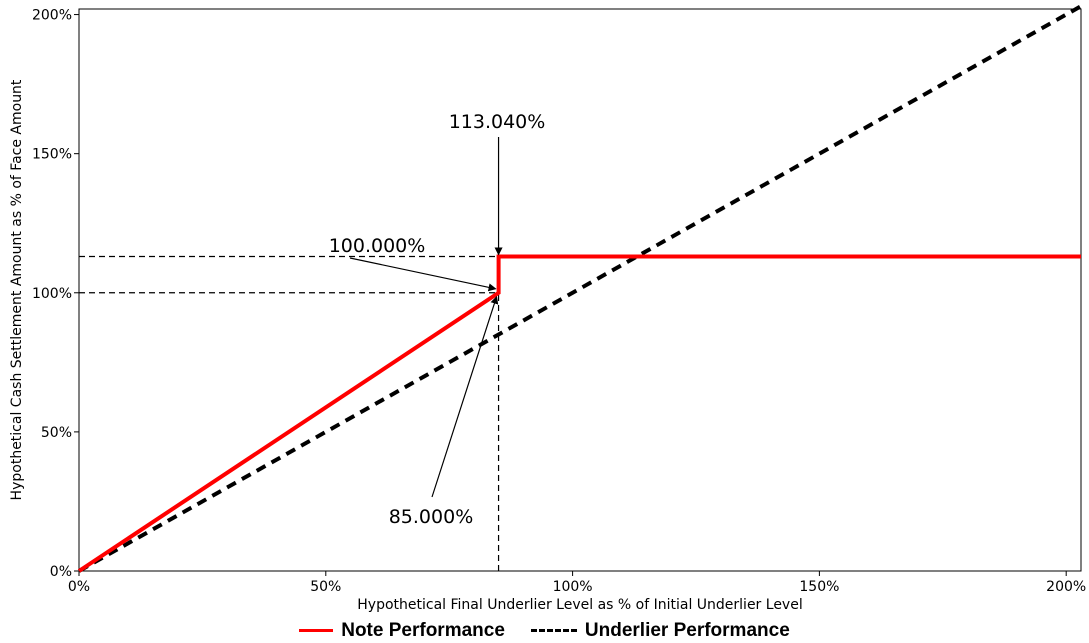 This screenshot has width=1089, height=643. What do you see at coordinates (56, 433) in the screenshot?
I see `y-tick-label: 50%` at bounding box center [56, 433].